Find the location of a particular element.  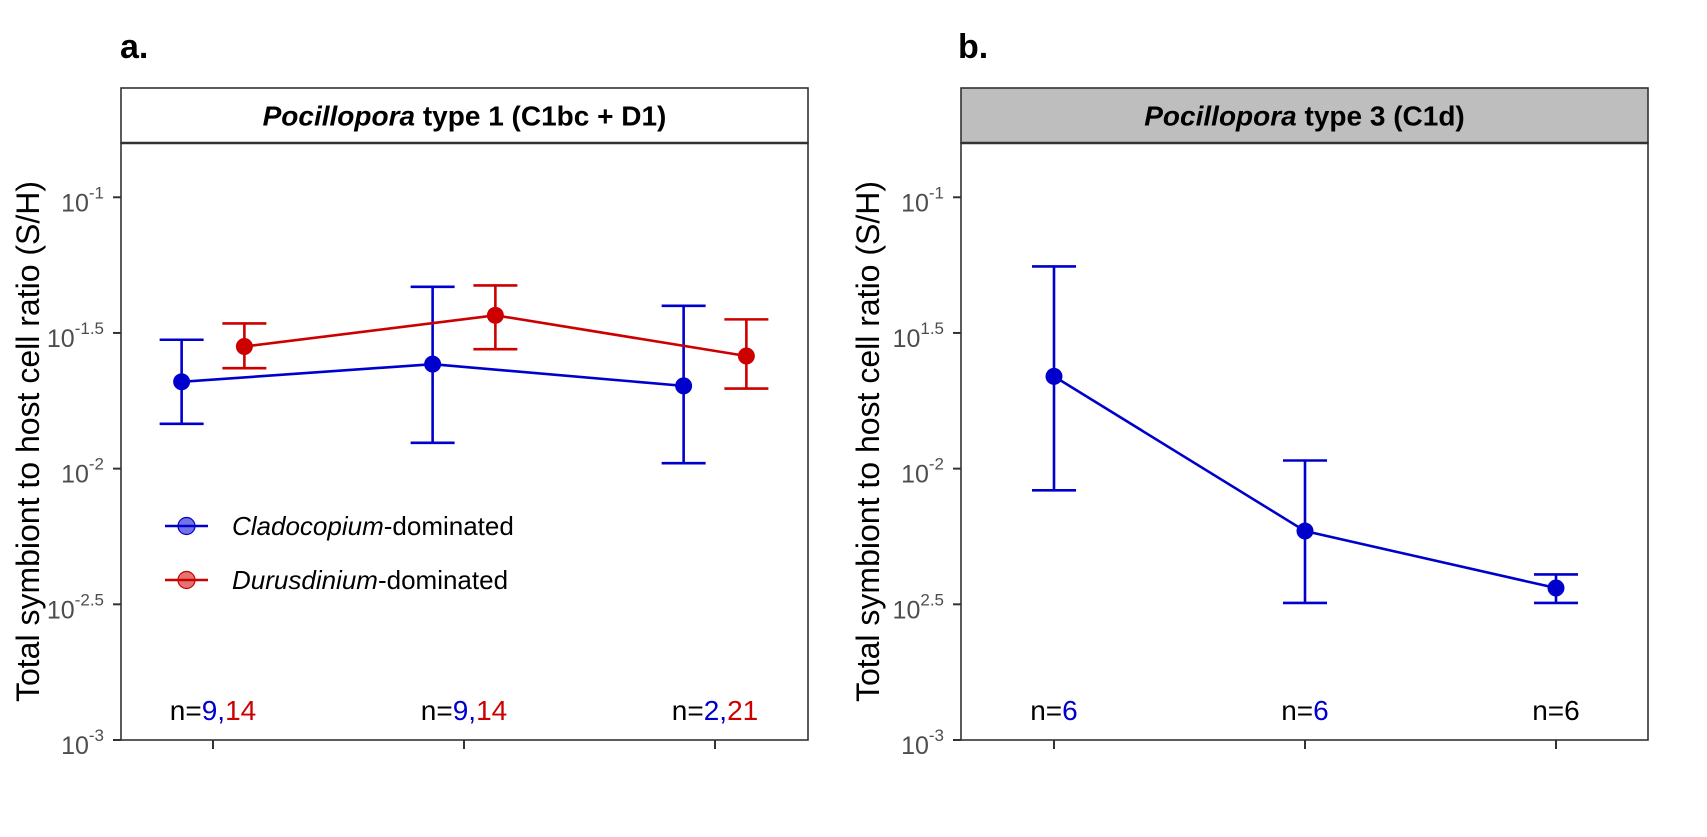

panel-title-rest: type 3 (C1d) is located at coordinates (1381, 116).